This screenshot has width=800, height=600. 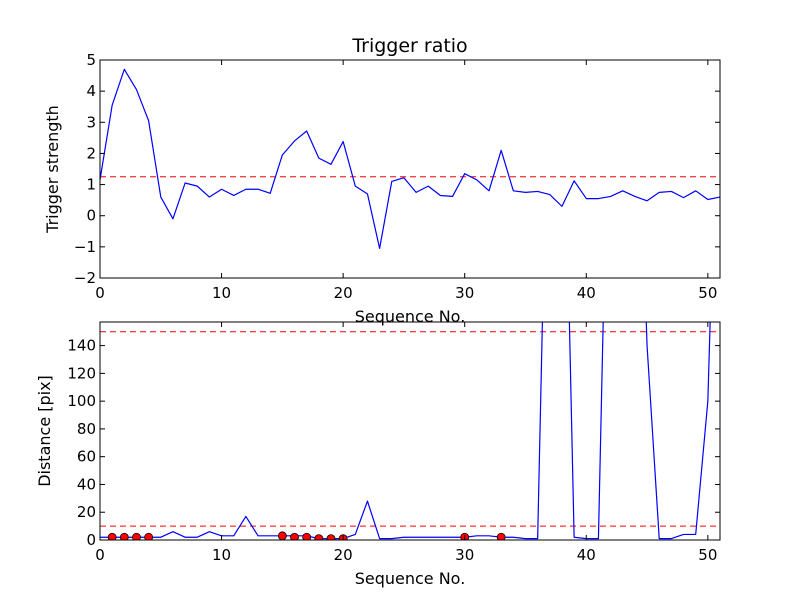 I want to click on chart-title: Trigger ratio, so click(x=409, y=46).